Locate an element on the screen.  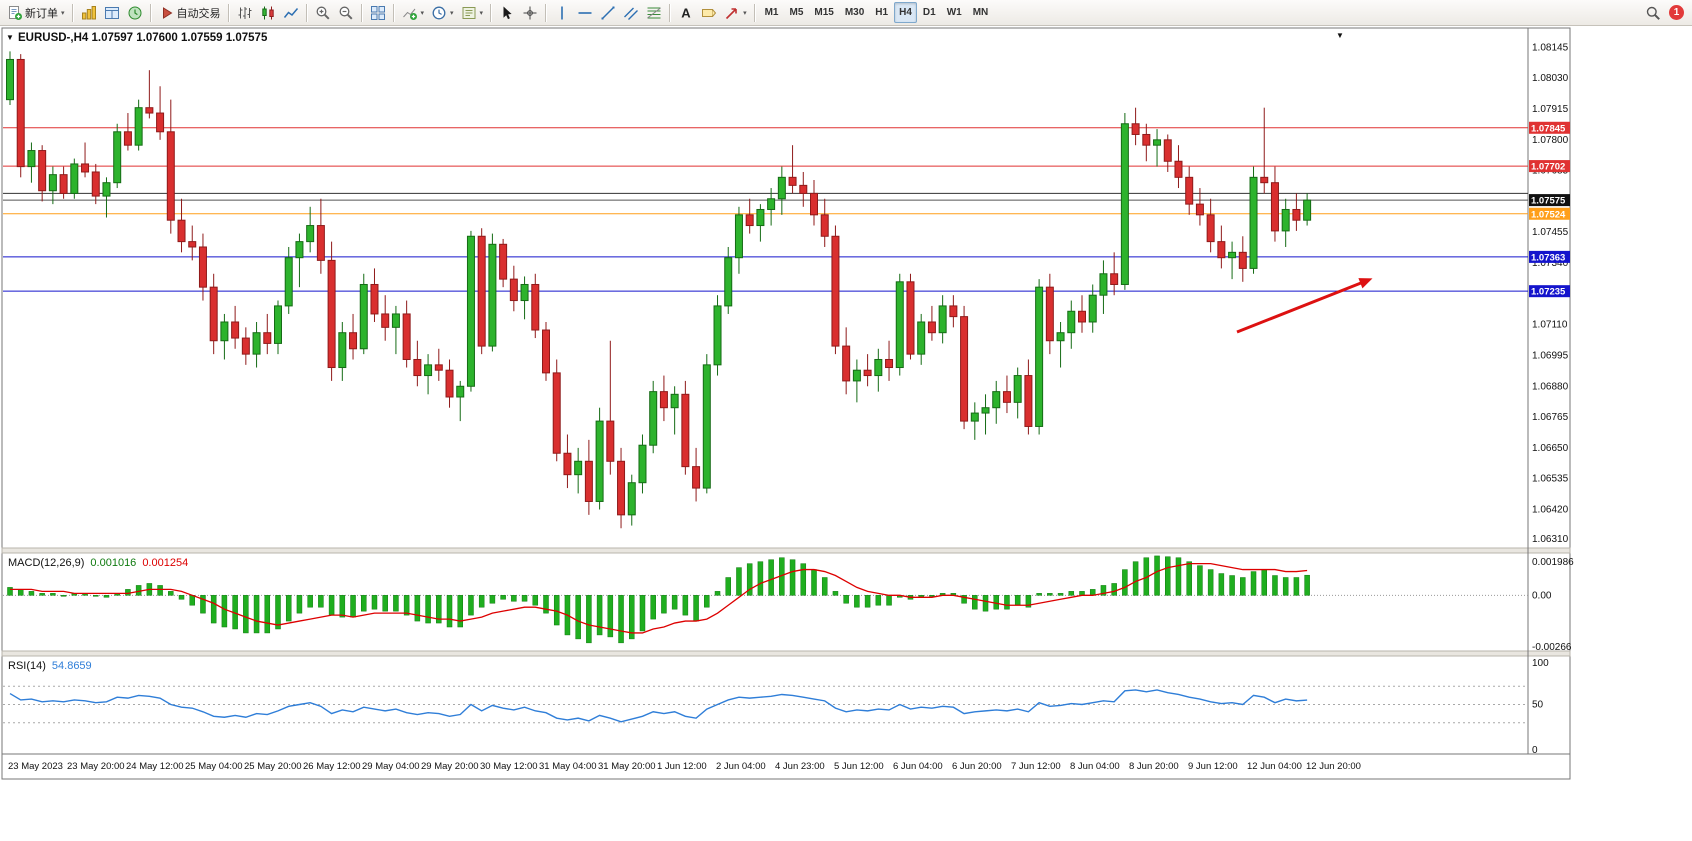
tile-windows-button is located at coordinates (378, 12).